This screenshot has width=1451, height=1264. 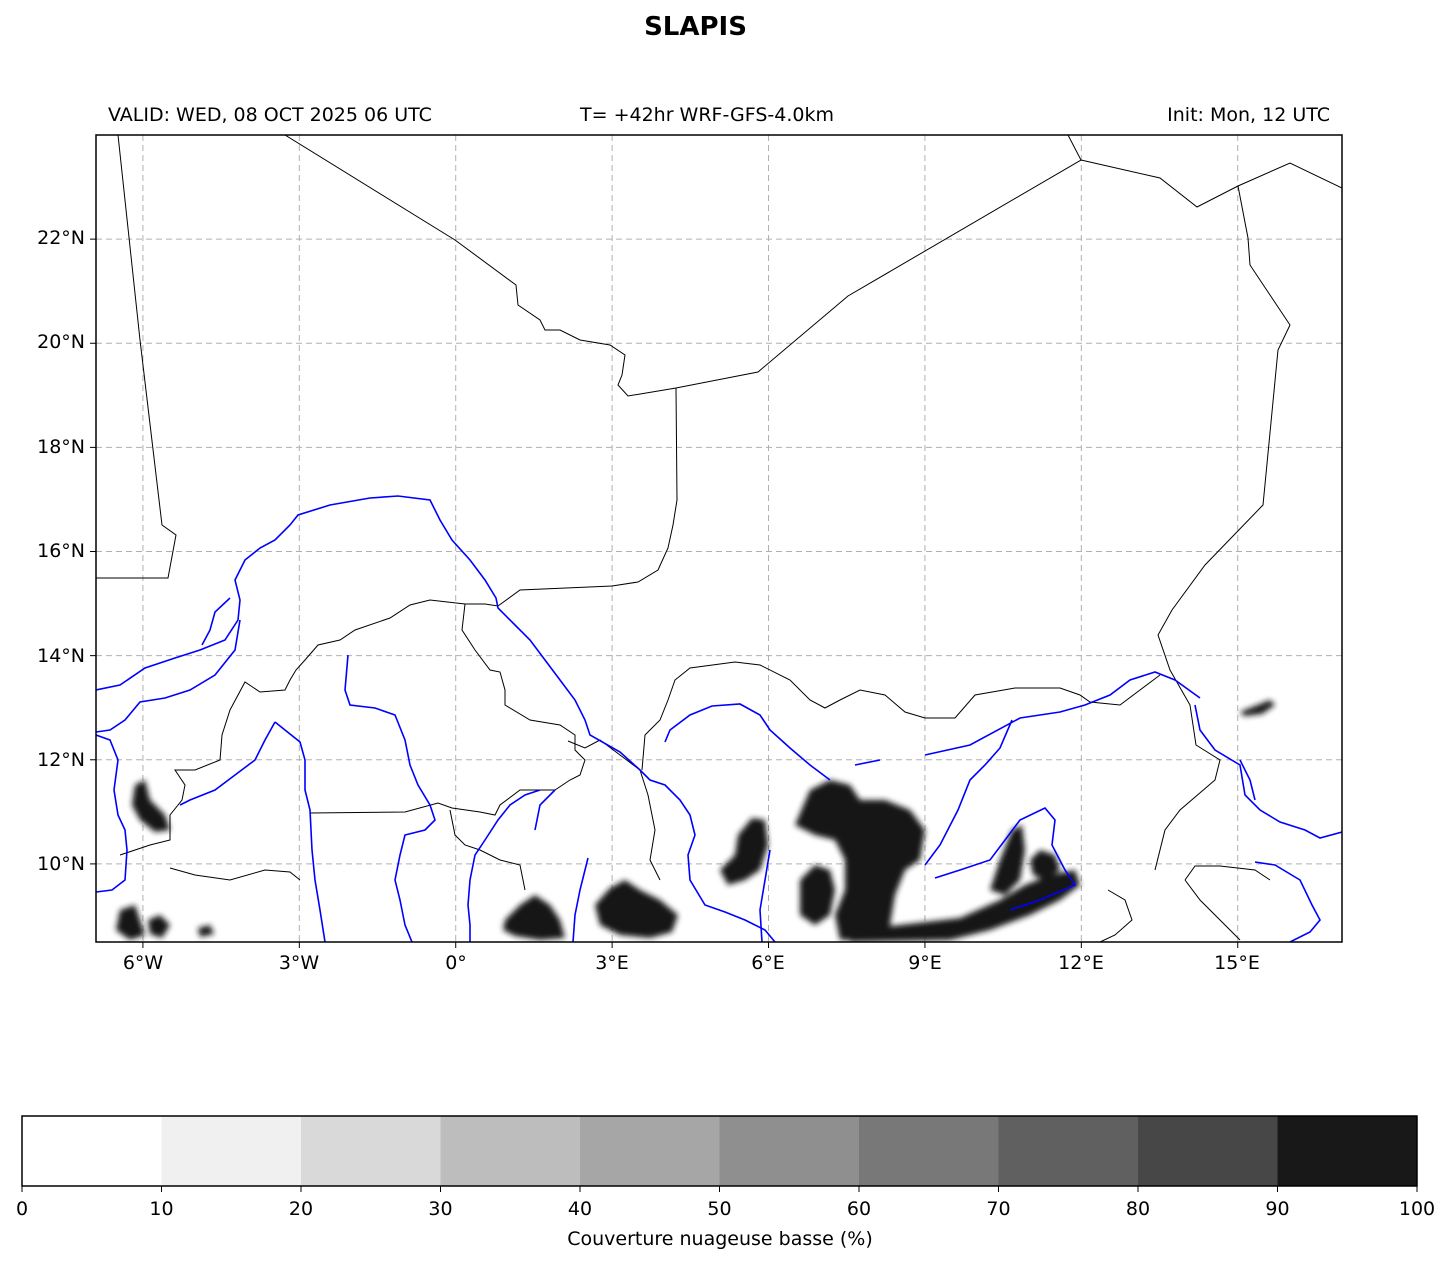 I want to click on lon-tick-label: 6°W, so click(x=143, y=963).